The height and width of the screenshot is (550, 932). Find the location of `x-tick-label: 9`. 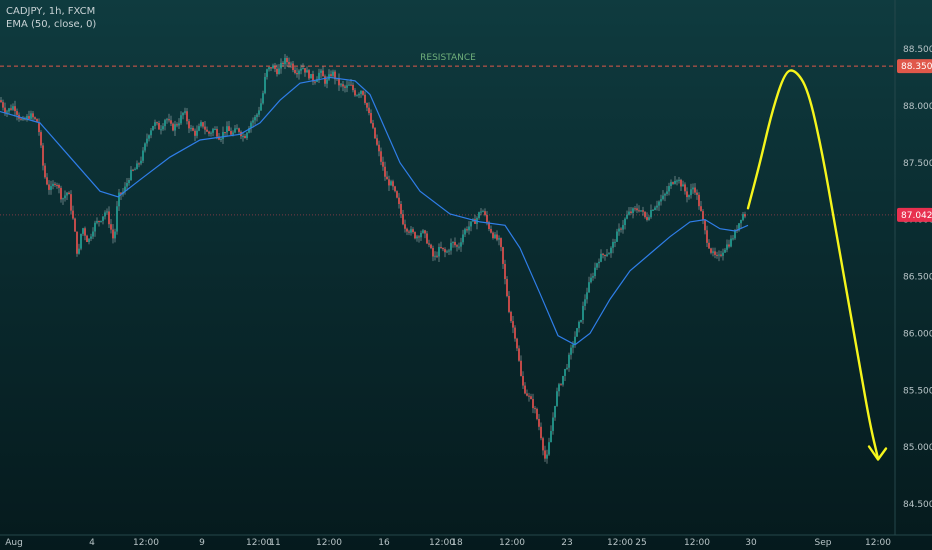

x-tick-label: 9 is located at coordinates (202, 543).